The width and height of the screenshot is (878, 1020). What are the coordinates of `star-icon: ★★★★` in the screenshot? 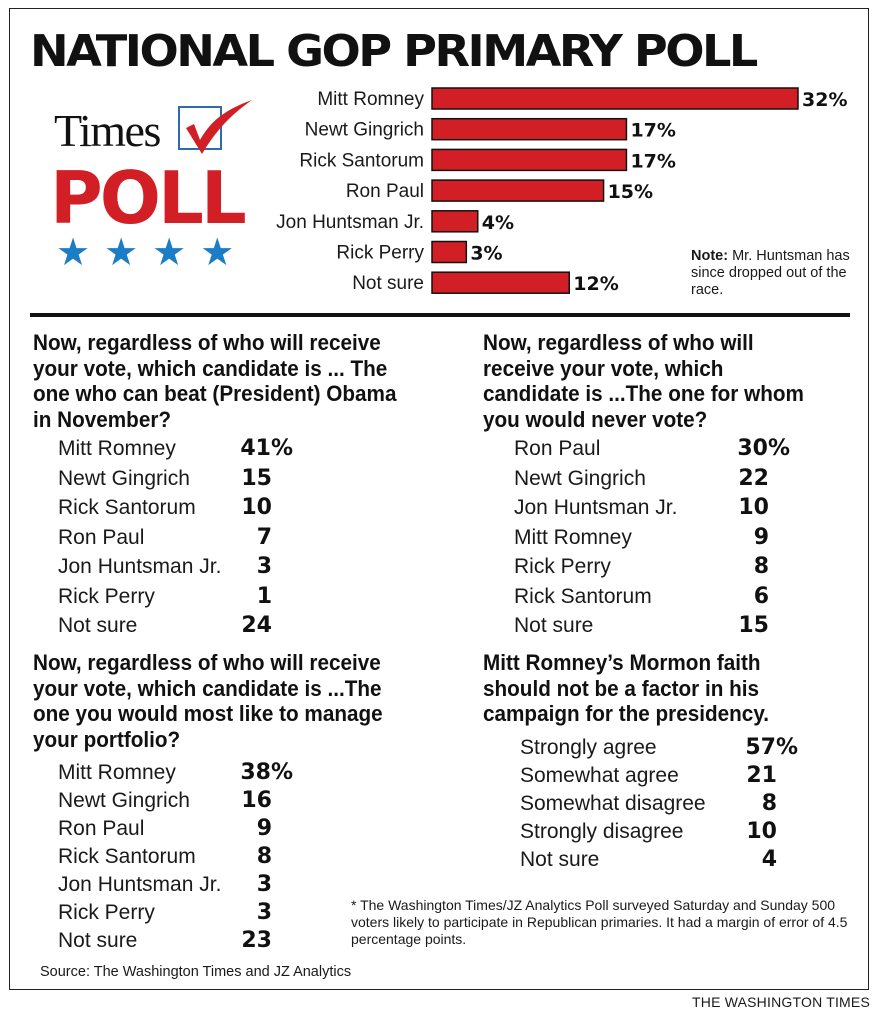 It's located at (152, 253).